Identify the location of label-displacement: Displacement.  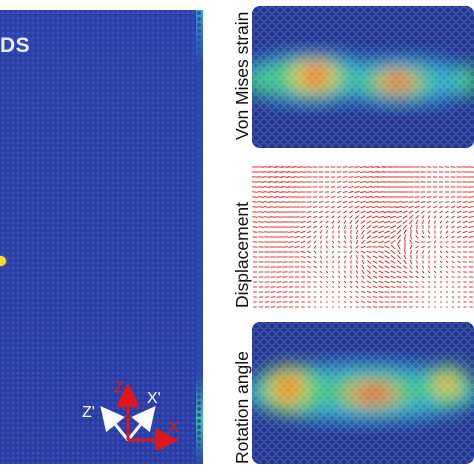
(242, 254).